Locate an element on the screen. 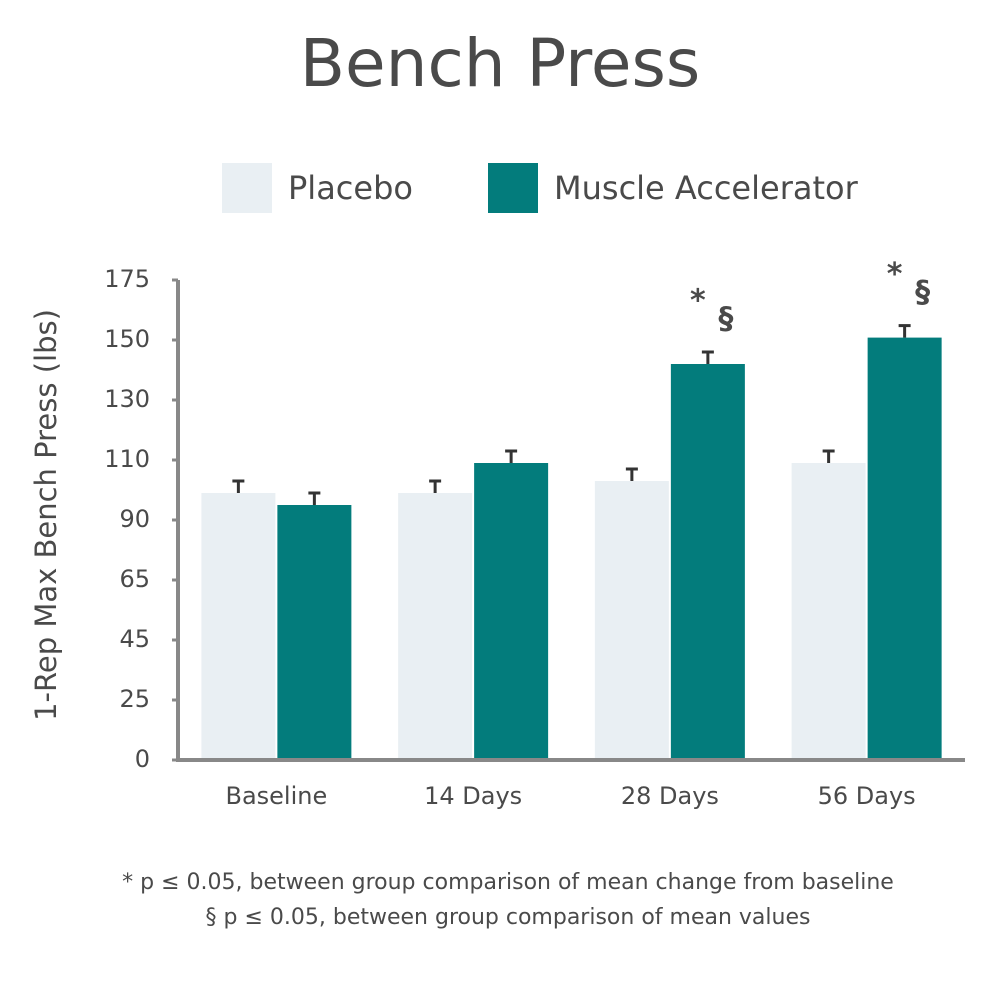  y-tick-label: 150 is located at coordinates (127, 339).